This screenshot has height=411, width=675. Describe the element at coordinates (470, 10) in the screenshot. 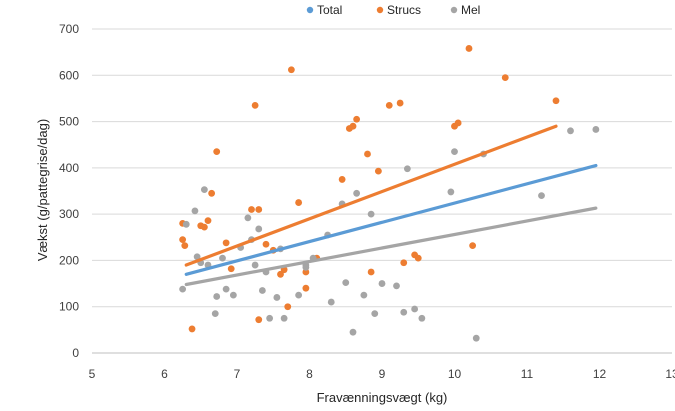

I see `mel-legend-label: Mel` at that location.